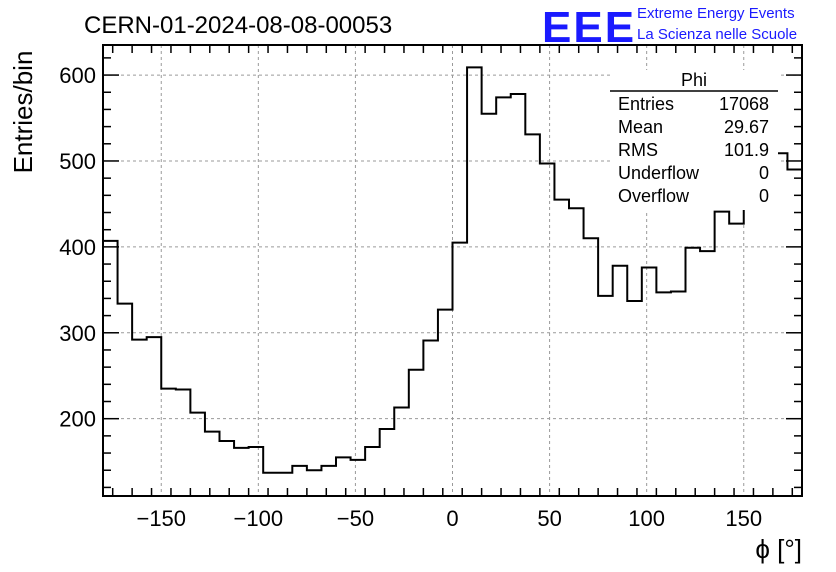  Describe the element at coordinates (746, 127) in the screenshot. I see `stats-row-value: 29.67` at that location.